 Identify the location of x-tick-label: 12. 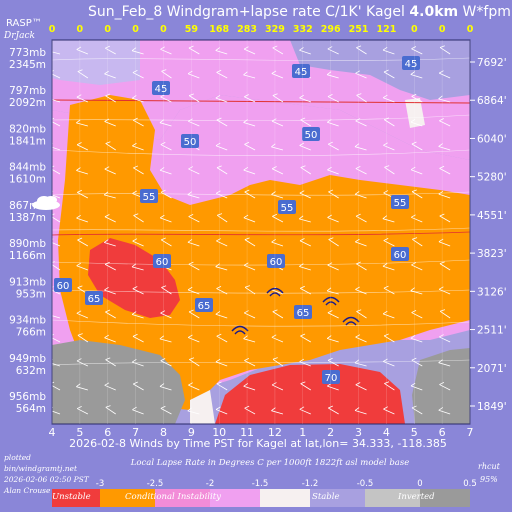
(275, 432).